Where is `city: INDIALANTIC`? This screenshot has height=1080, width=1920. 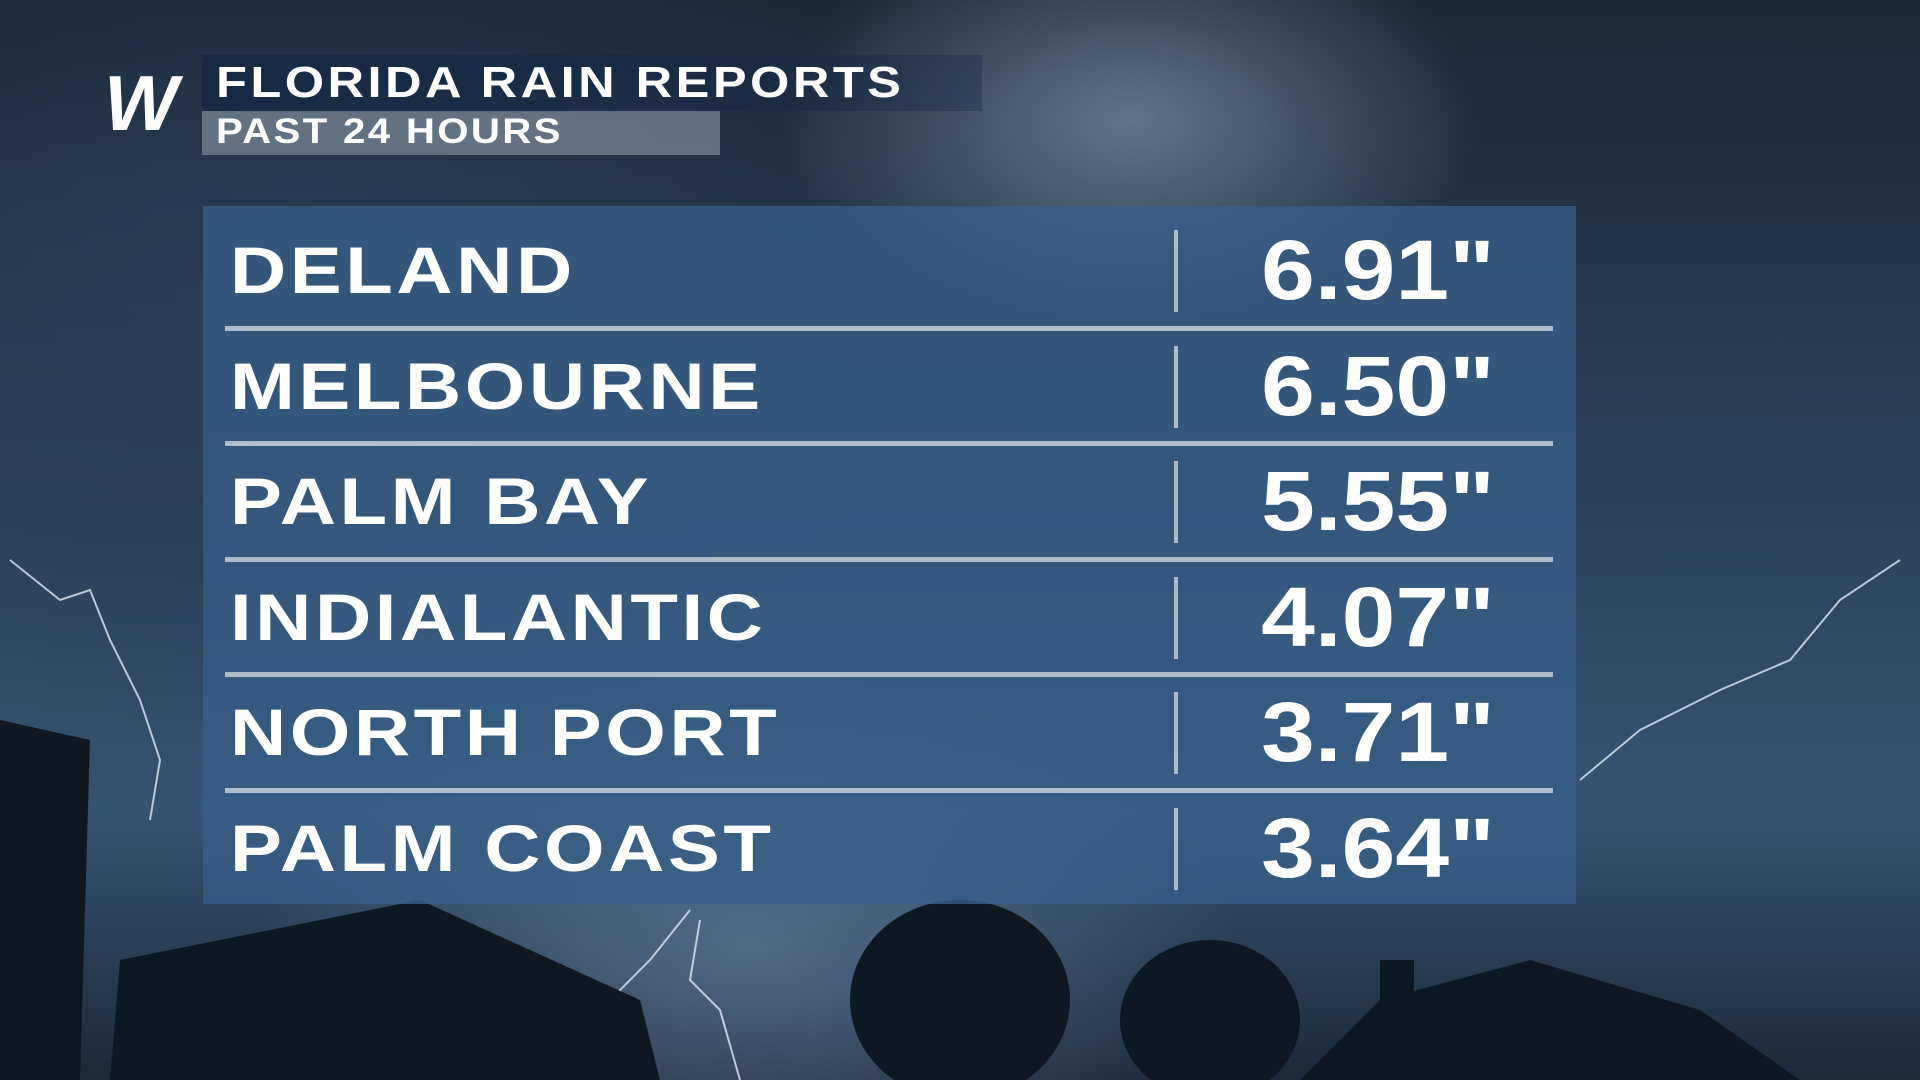
city: INDIALANTIC is located at coordinates (498, 616).